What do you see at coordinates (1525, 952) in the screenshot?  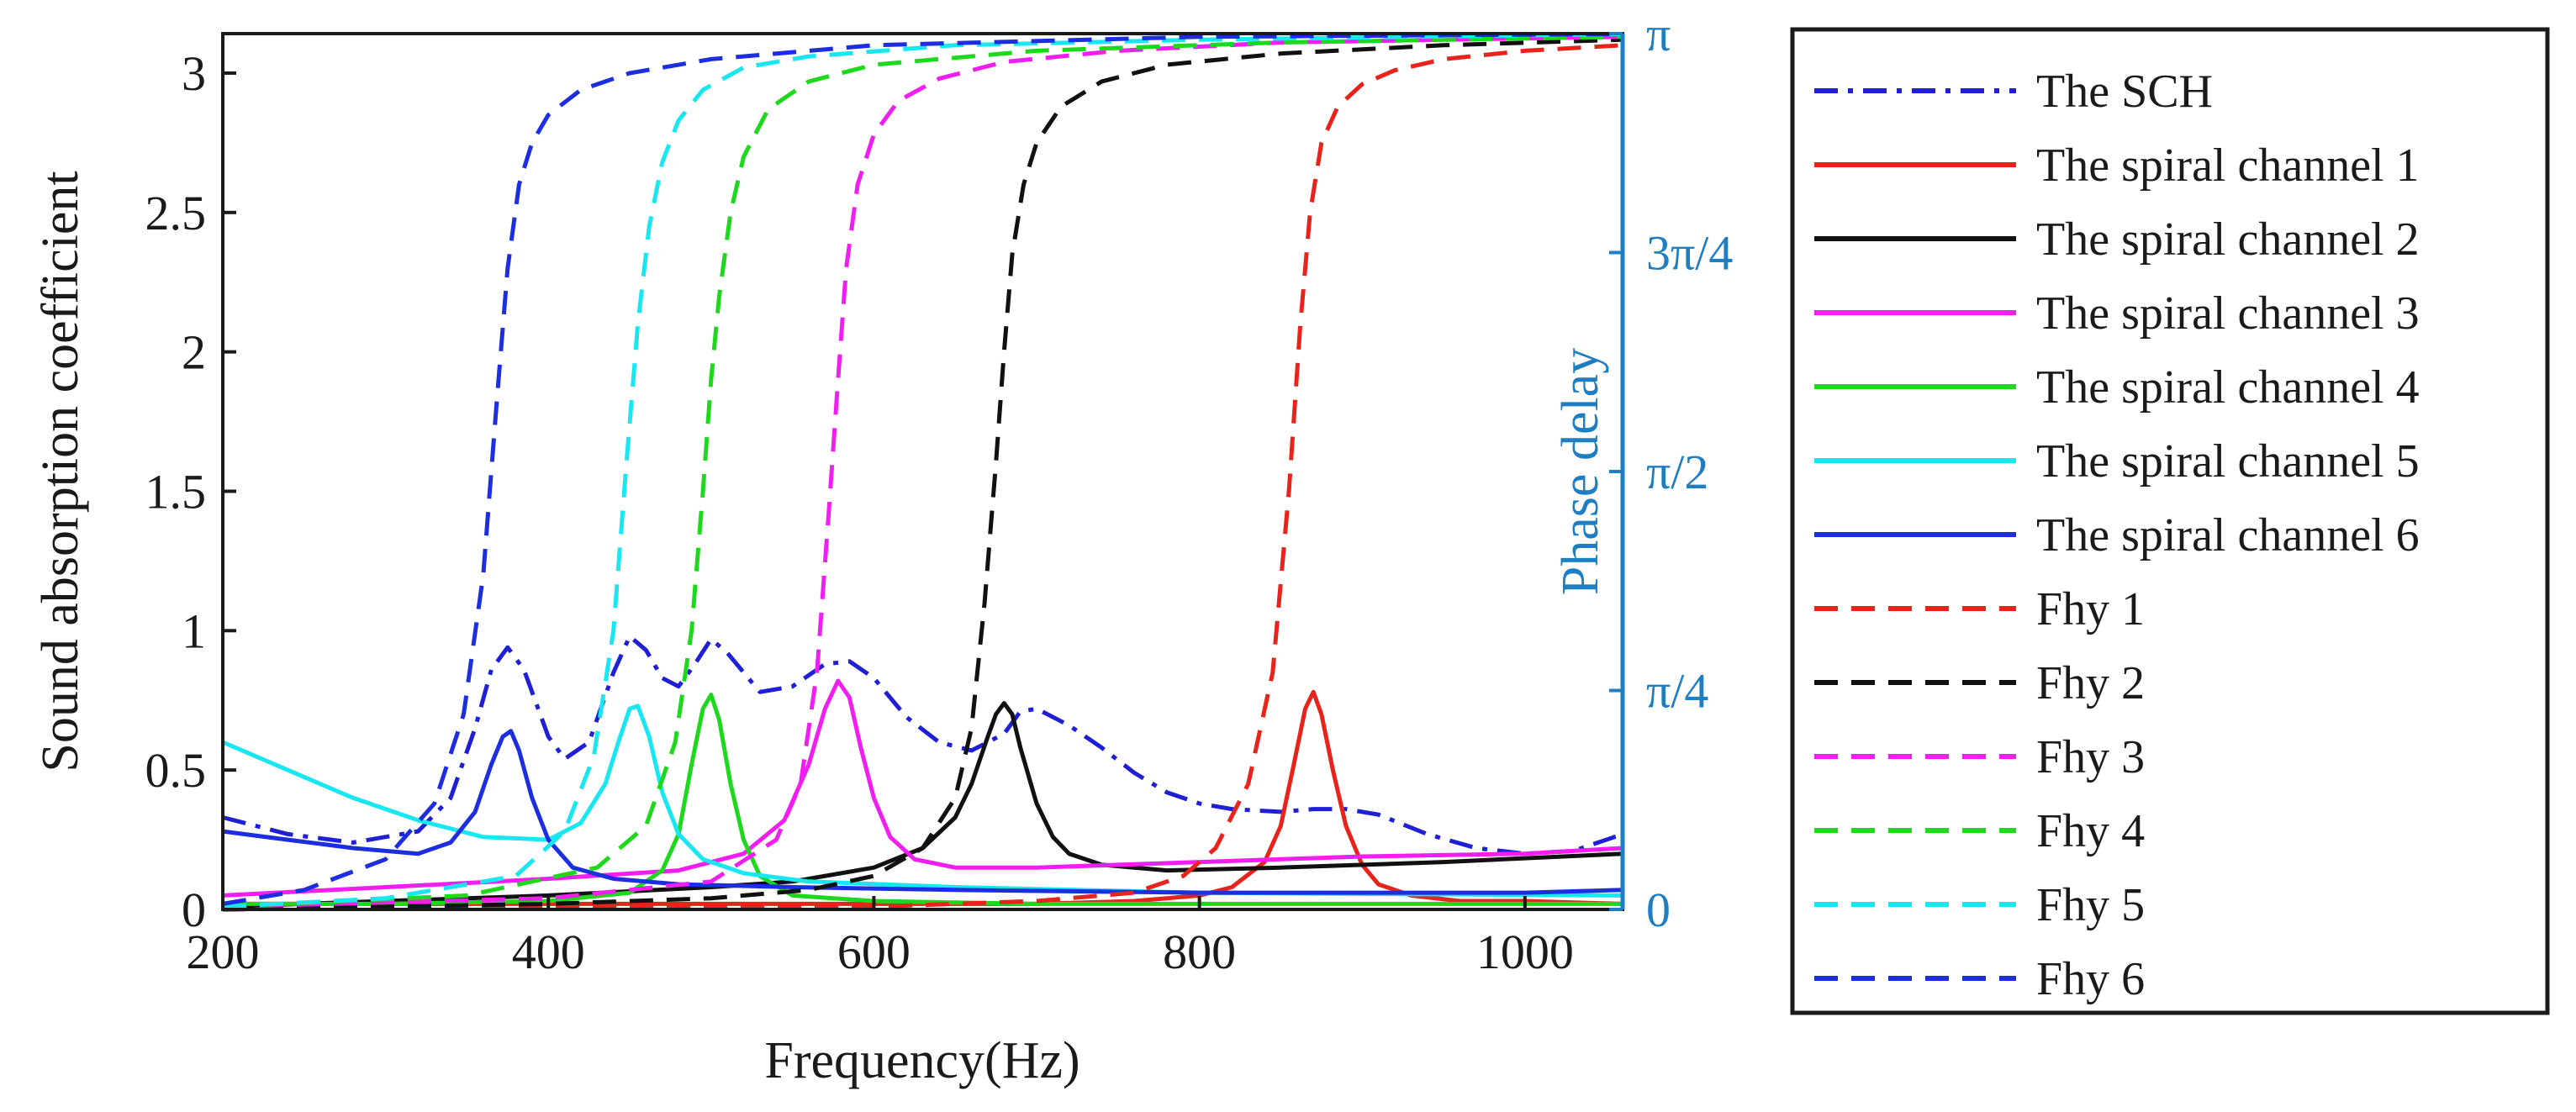 I see `x-tick-label: 1000` at bounding box center [1525, 952].